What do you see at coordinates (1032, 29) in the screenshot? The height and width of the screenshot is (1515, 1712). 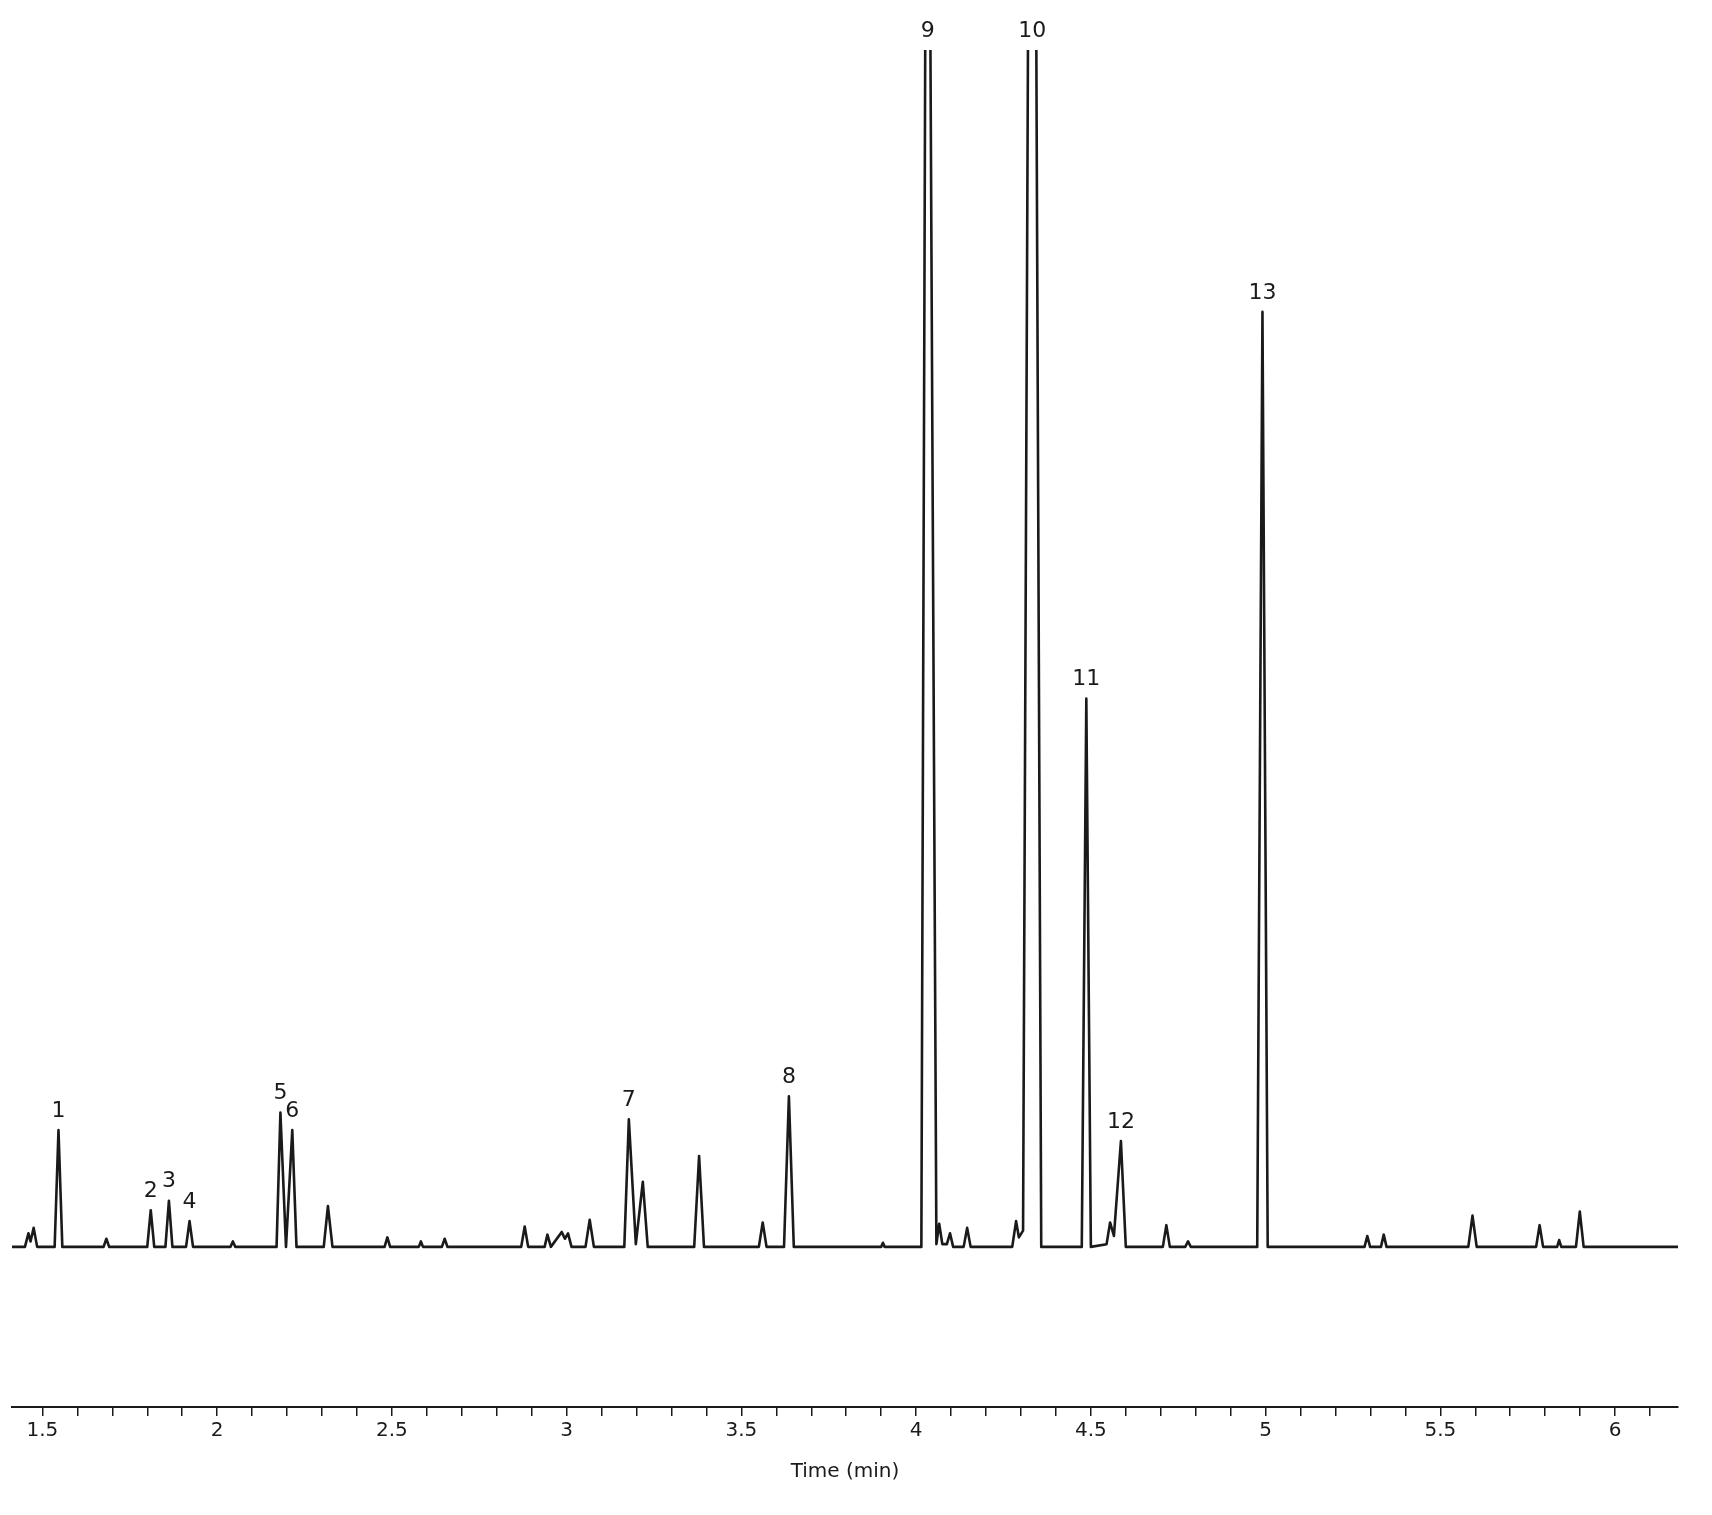 I see `annotation: 10` at bounding box center [1032, 29].